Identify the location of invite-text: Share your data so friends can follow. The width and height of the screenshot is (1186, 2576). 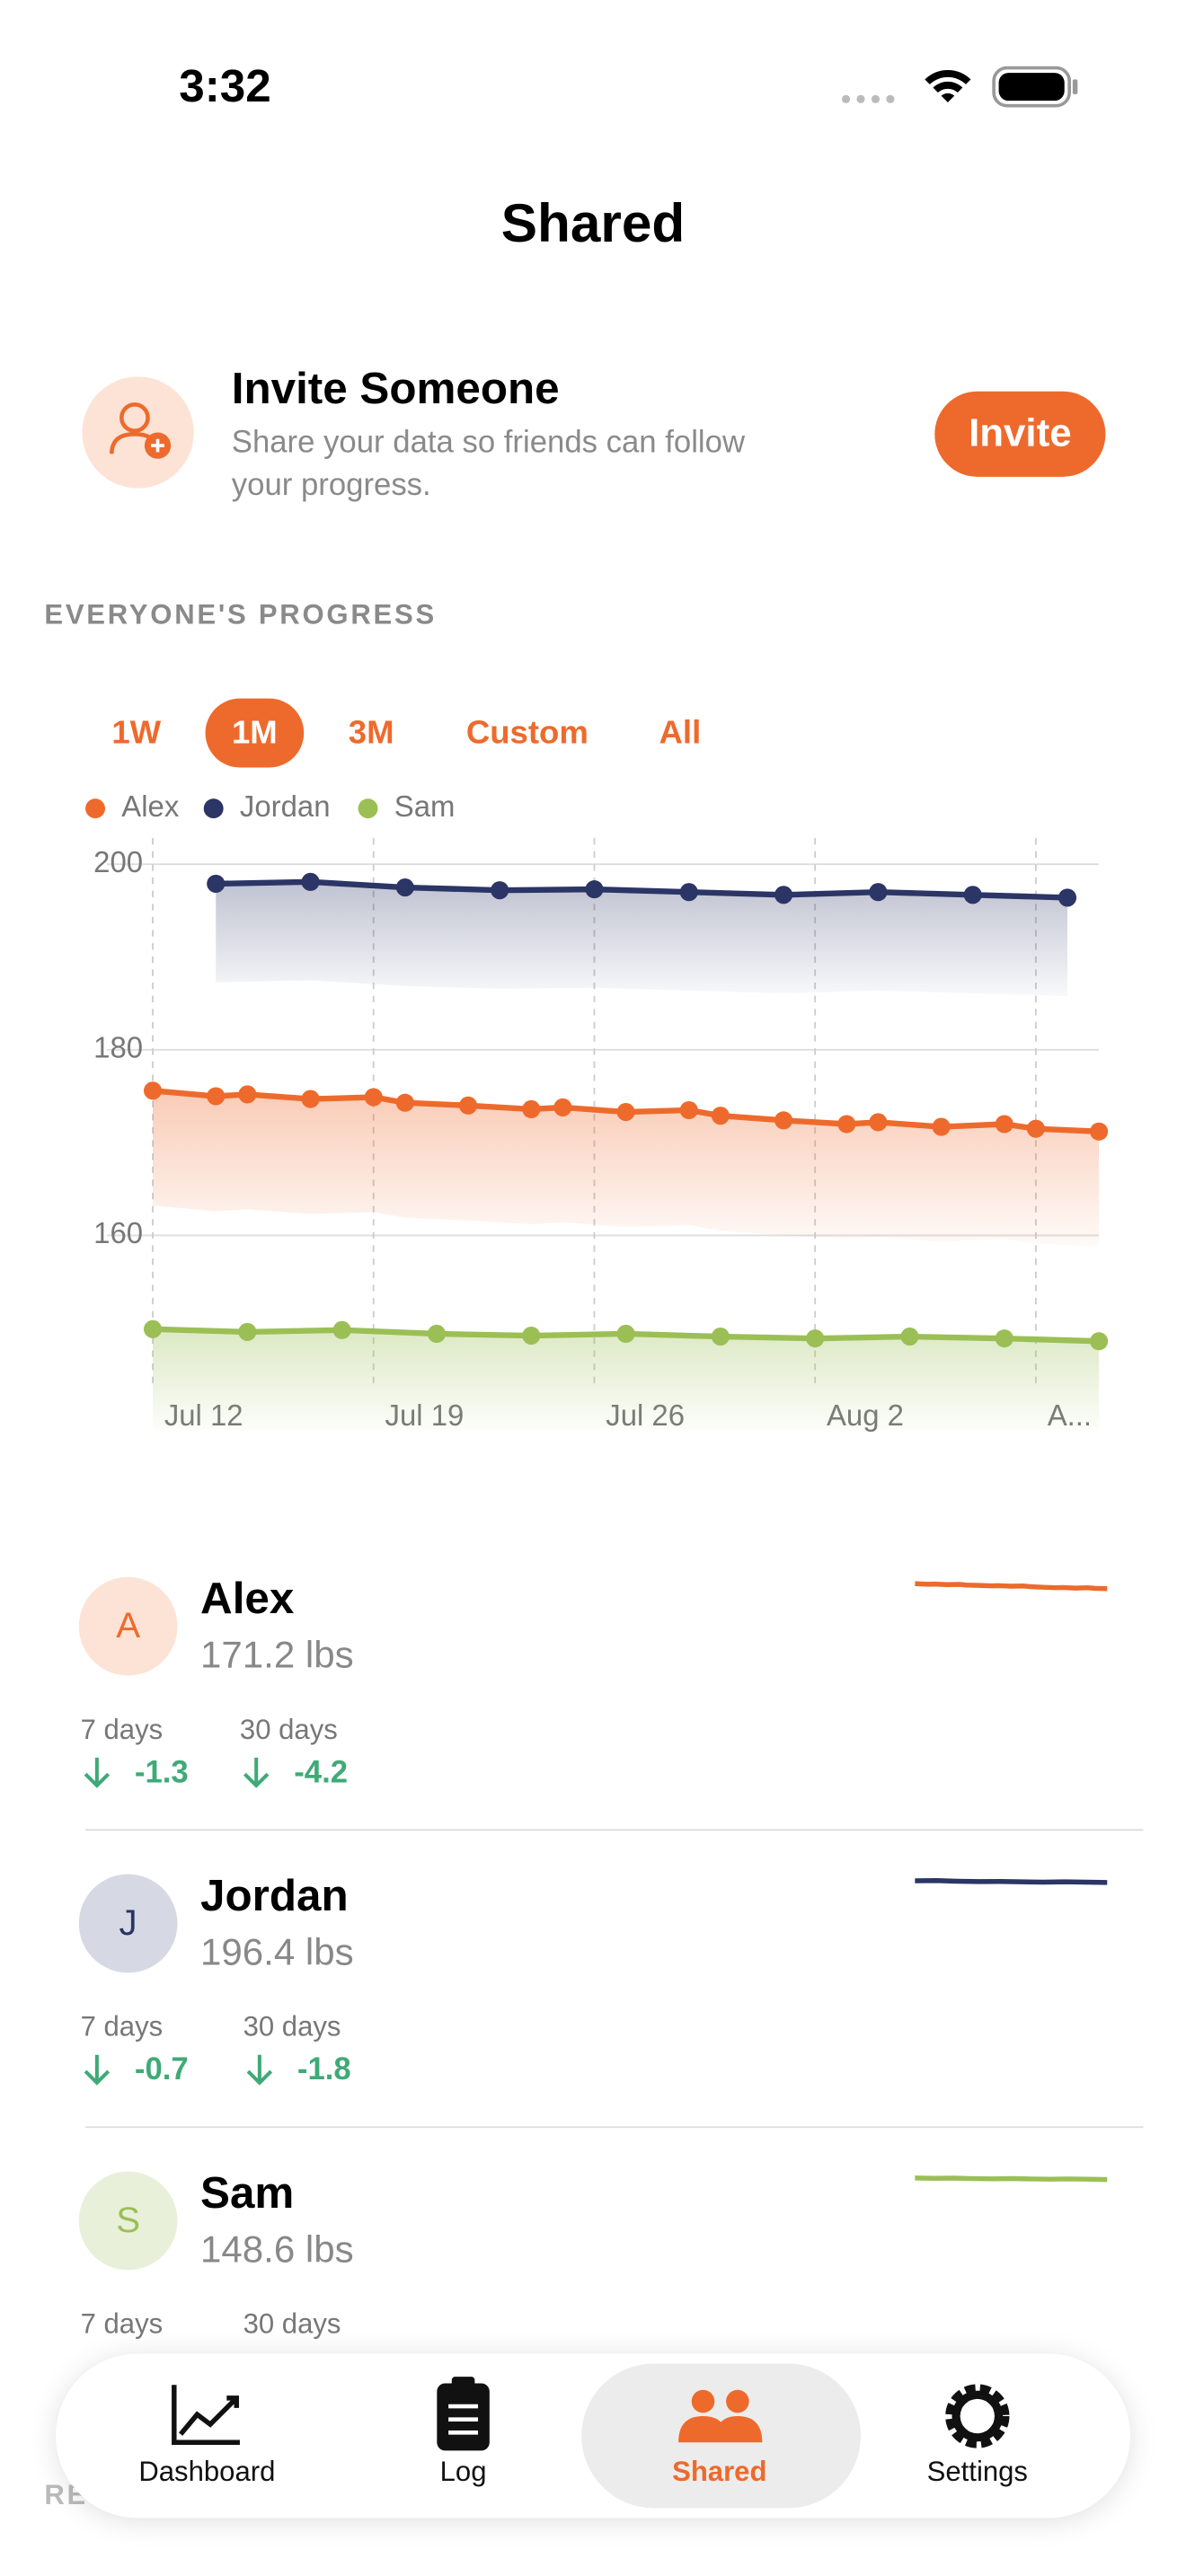
(489, 442).